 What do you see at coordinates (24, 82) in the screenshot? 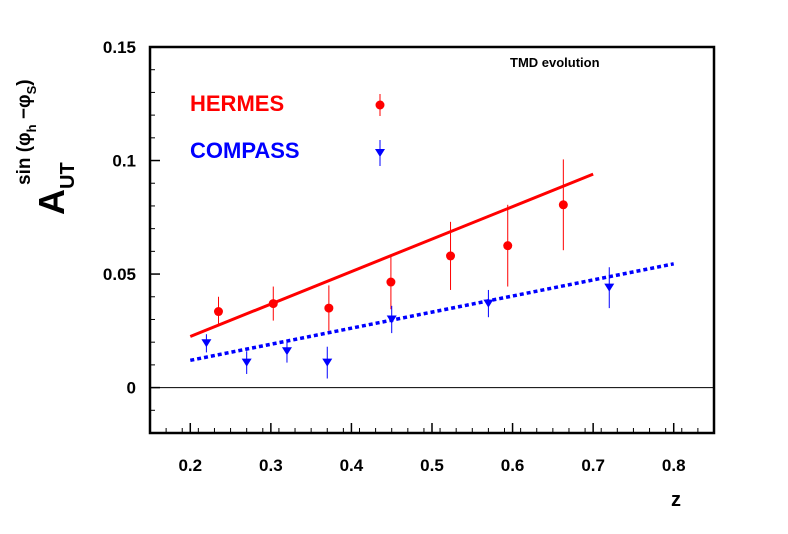
I see `sup-close: )` at bounding box center [24, 82].